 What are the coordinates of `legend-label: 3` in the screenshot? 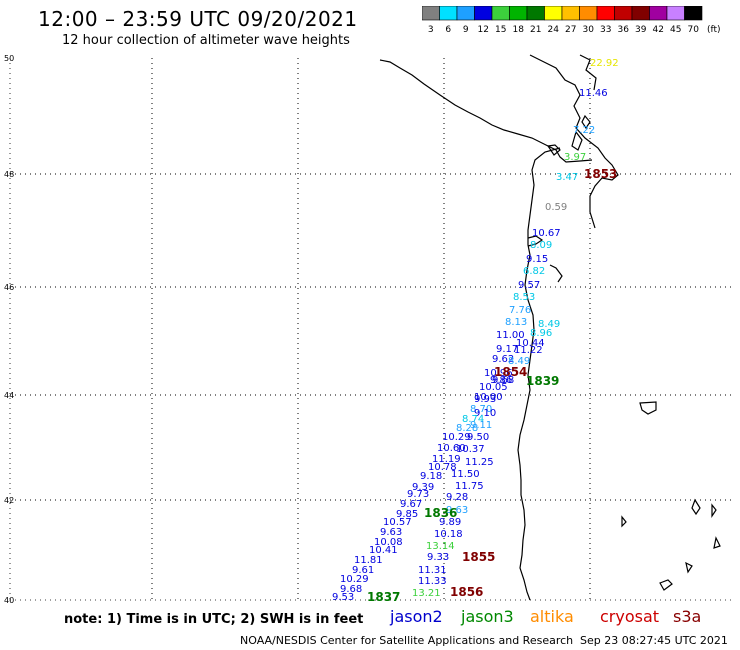 It's located at (431, 30).